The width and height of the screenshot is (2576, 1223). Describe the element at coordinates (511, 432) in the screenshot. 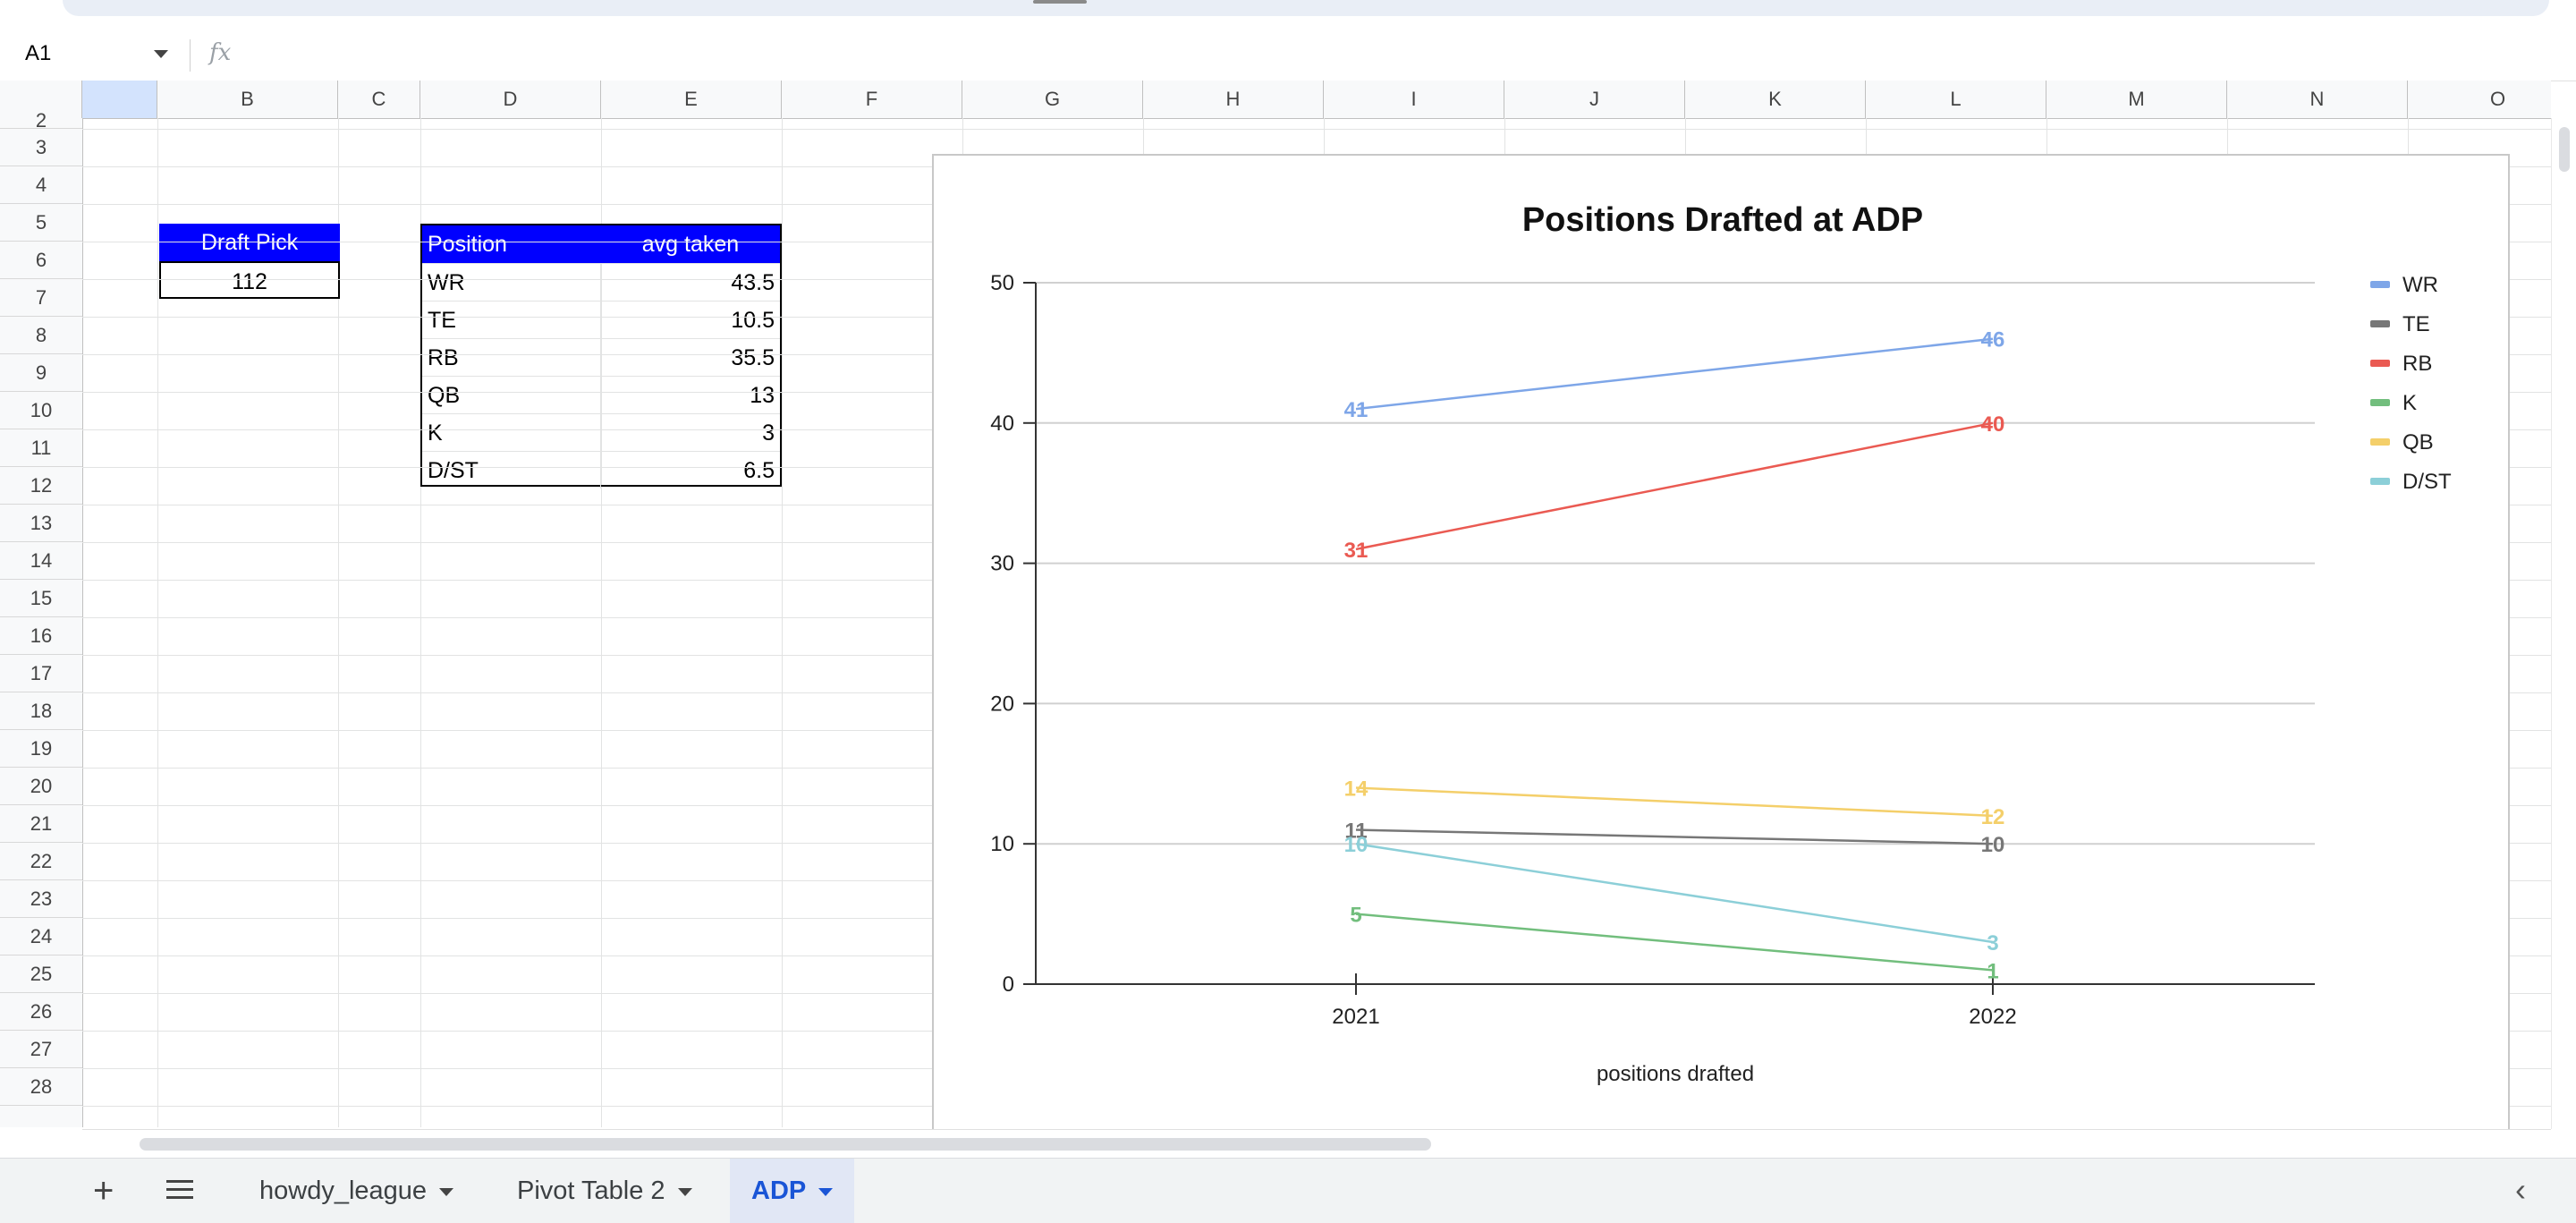

I see `position-cell: K` at that location.